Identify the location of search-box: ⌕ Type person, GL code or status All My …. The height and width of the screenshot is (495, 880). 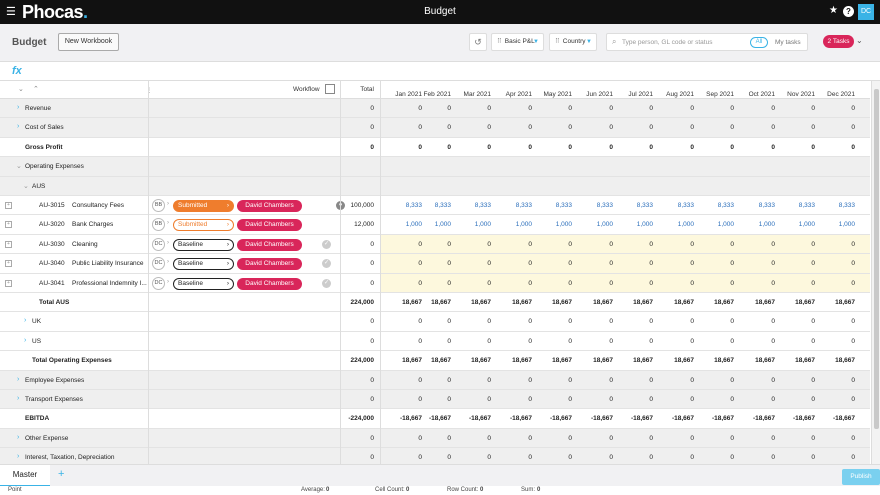
(707, 42).